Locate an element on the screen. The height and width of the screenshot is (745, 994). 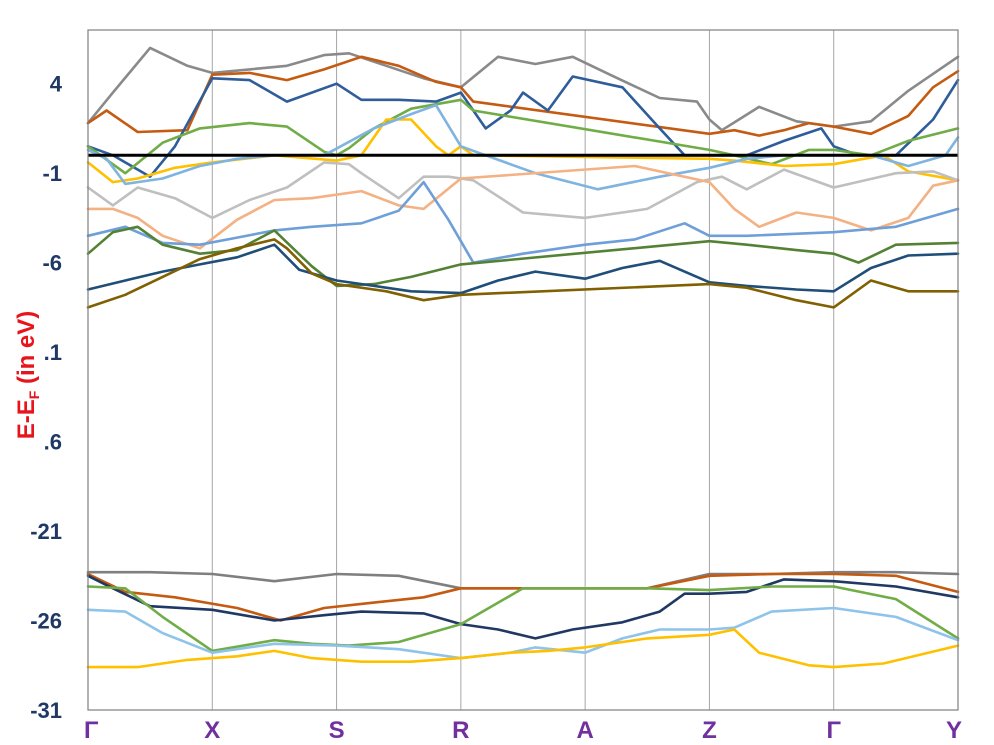
y-tick-label-7: -31 is located at coordinates (46, 710).